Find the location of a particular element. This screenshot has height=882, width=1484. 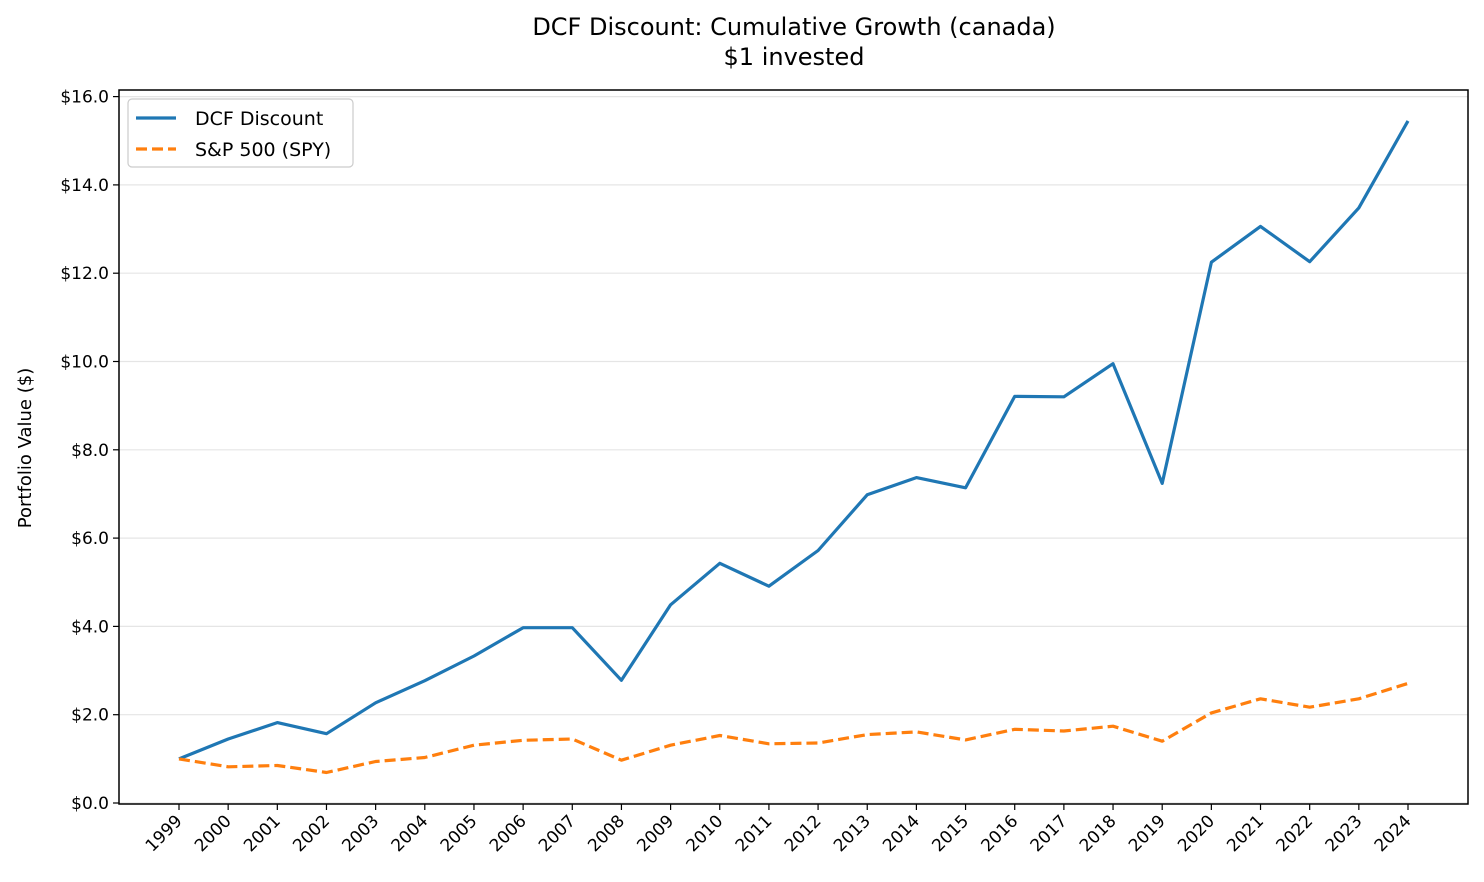

series-line-sp500 is located at coordinates (793, 728).